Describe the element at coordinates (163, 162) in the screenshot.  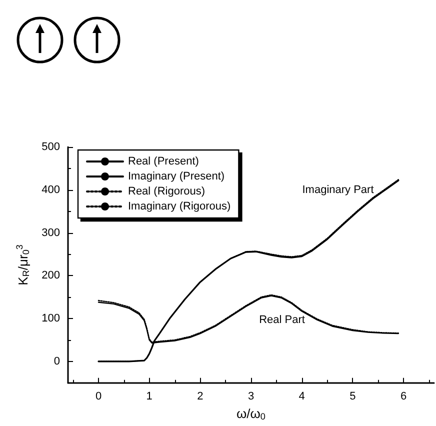
I see `legend-label: Real (Present)` at that location.